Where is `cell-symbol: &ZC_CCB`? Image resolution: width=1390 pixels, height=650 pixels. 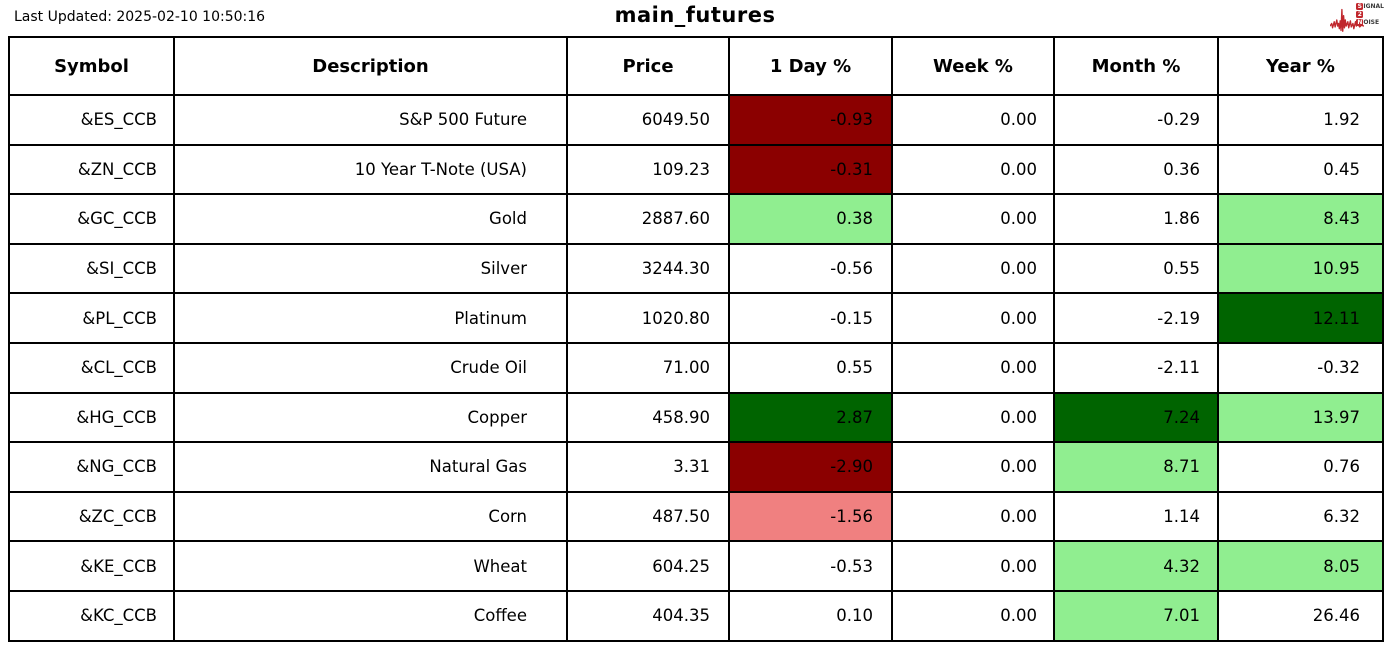
cell-symbol: &ZC_CCB is located at coordinates (91, 516).